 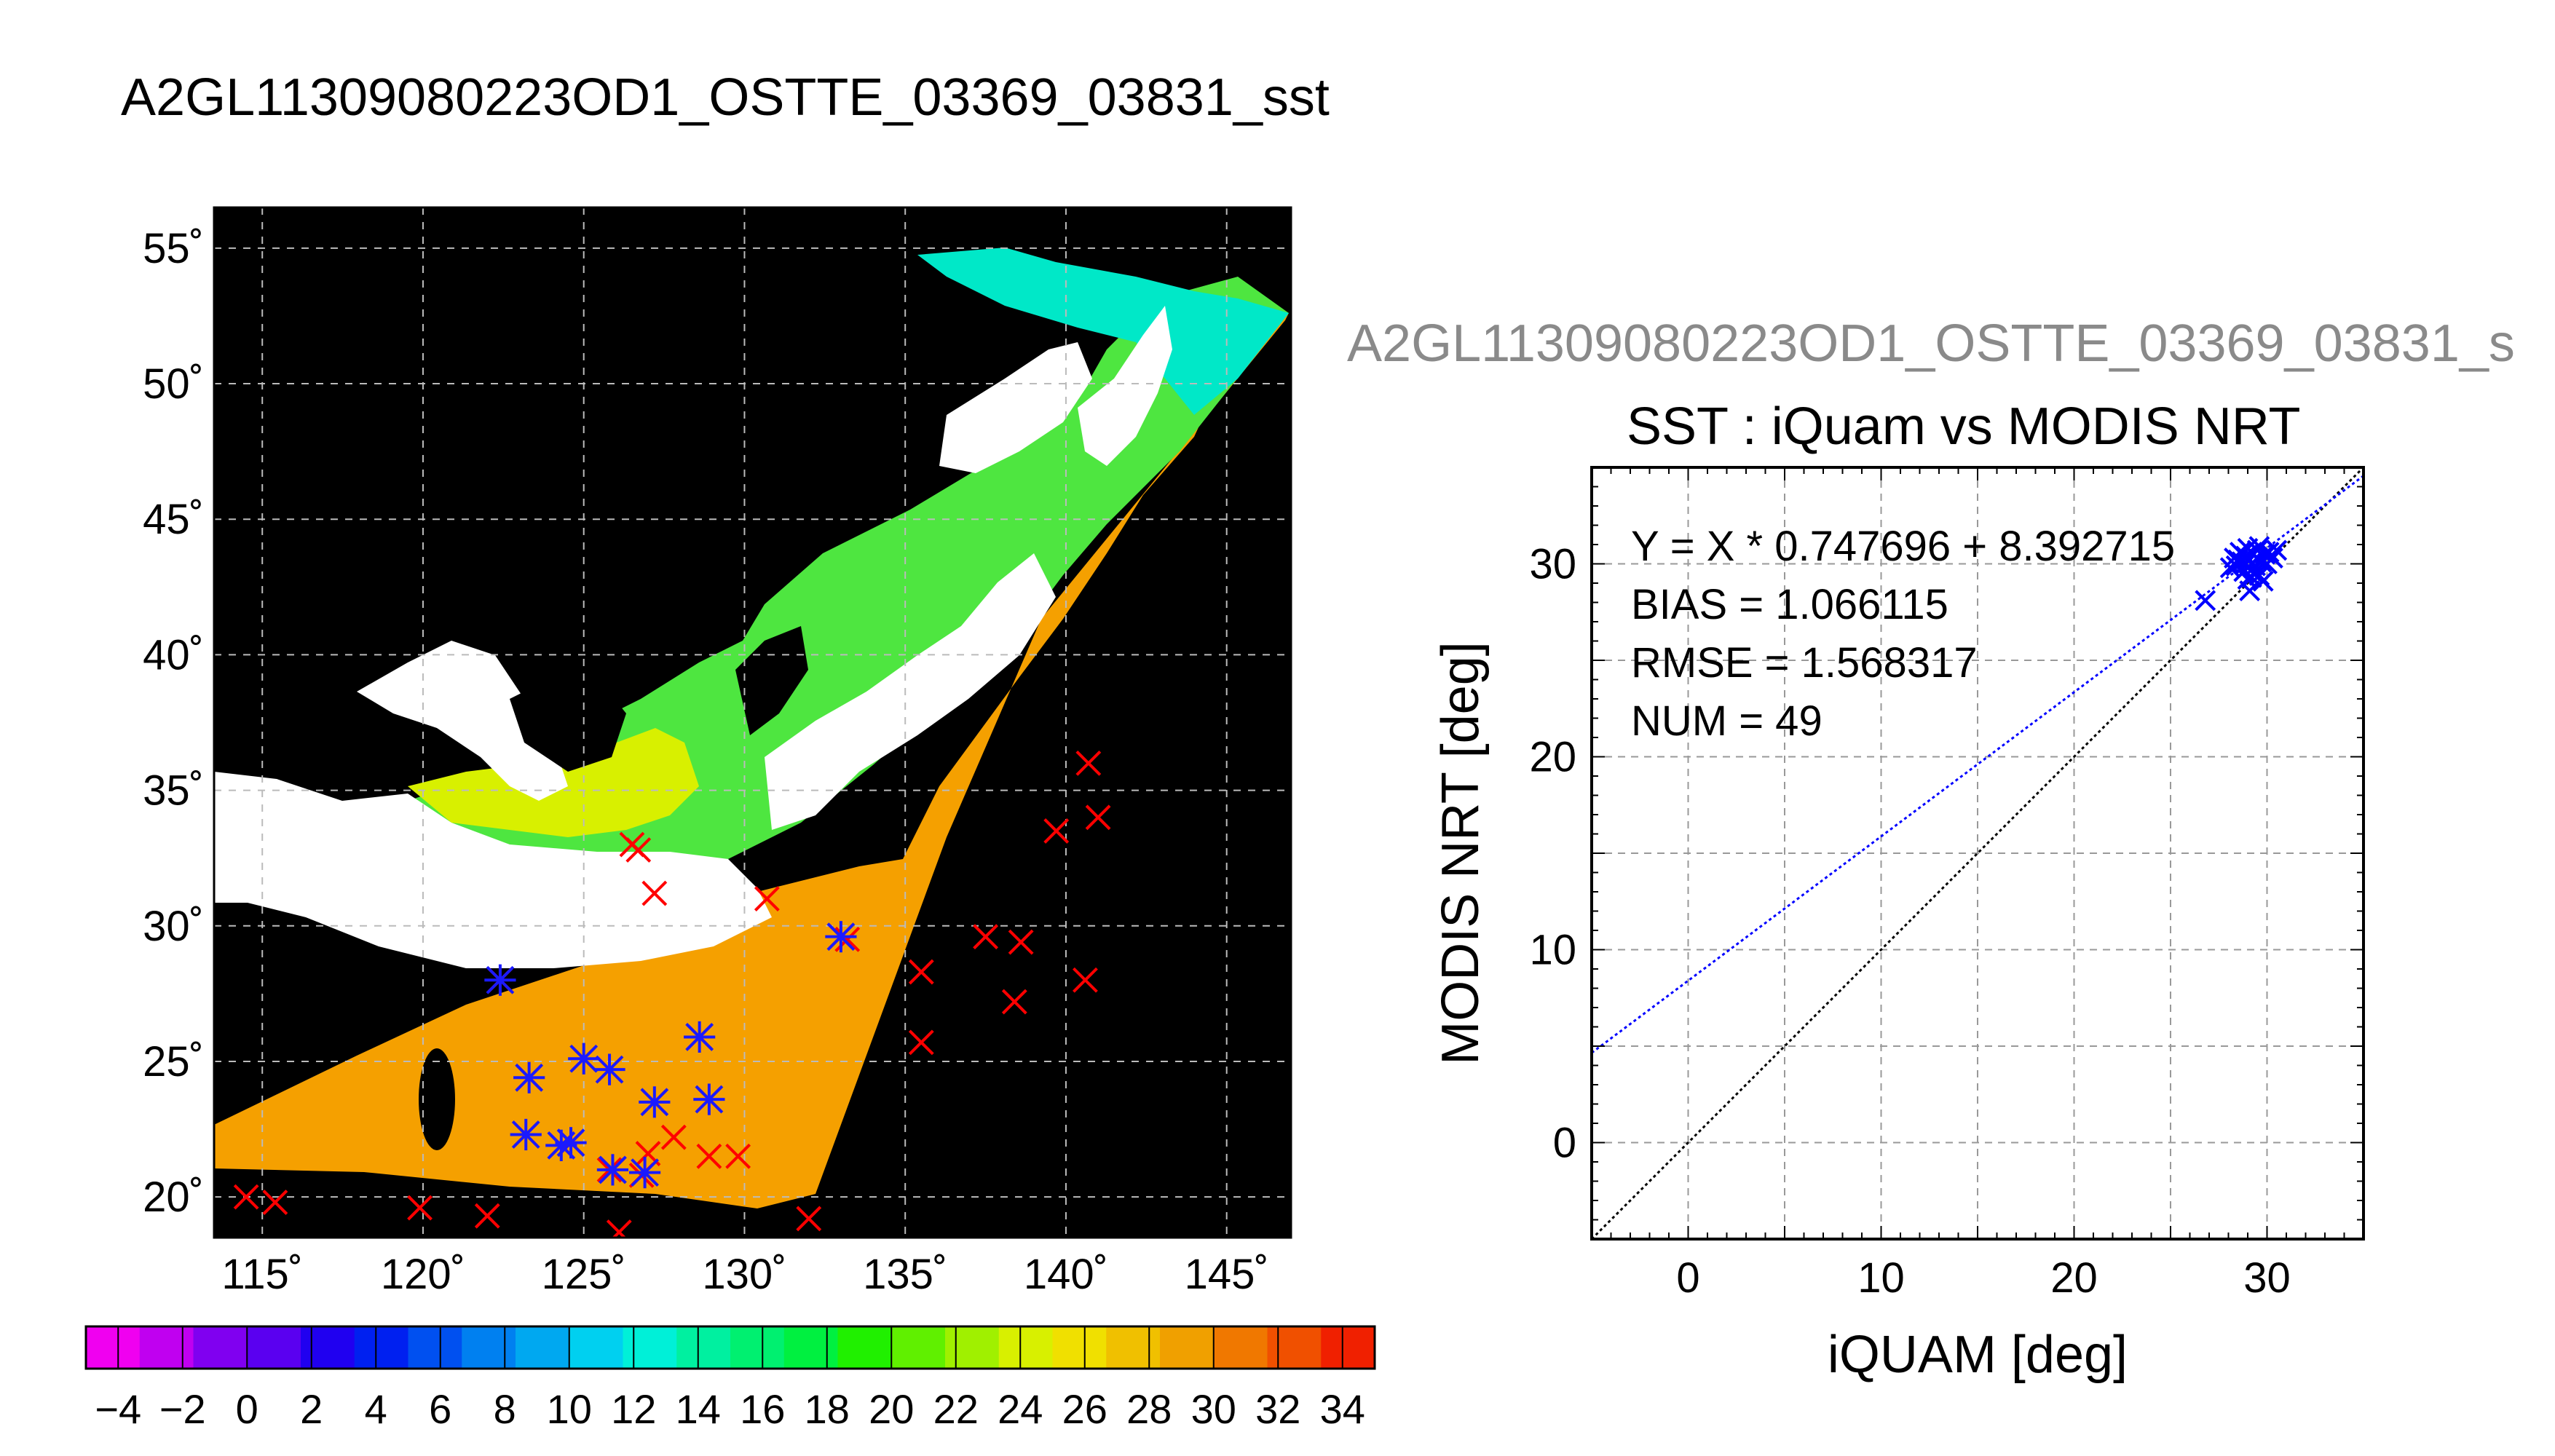 What do you see at coordinates (584, 1274) in the screenshot?
I see `map-x-tick-label: 125˚` at bounding box center [584, 1274].